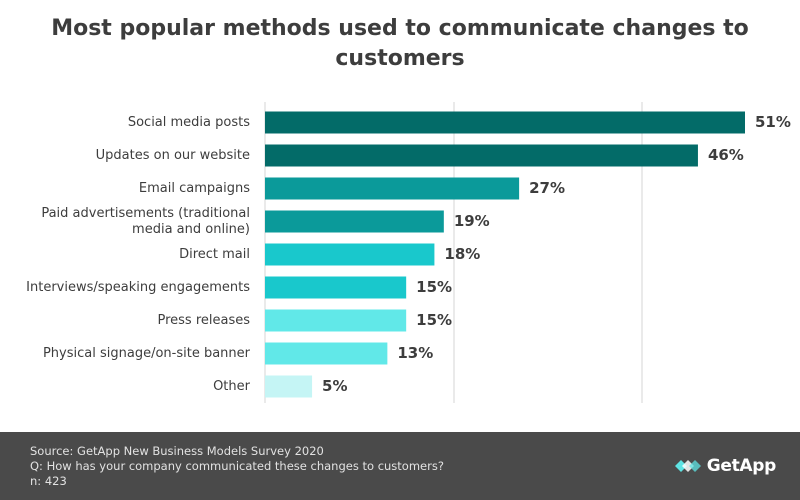 This screenshot has height=500, width=800. What do you see at coordinates (741, 466) in the screenshot?
I see `brand-name: GetApp` at bounding box center [741, 466].